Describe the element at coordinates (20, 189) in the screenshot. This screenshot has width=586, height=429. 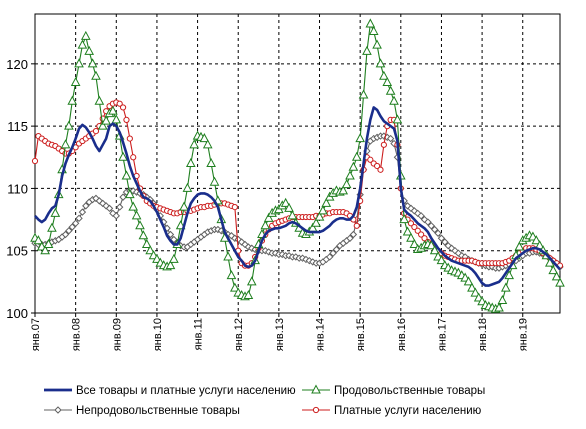
I see `y-axis: 100 105 110 115 120` at that location.